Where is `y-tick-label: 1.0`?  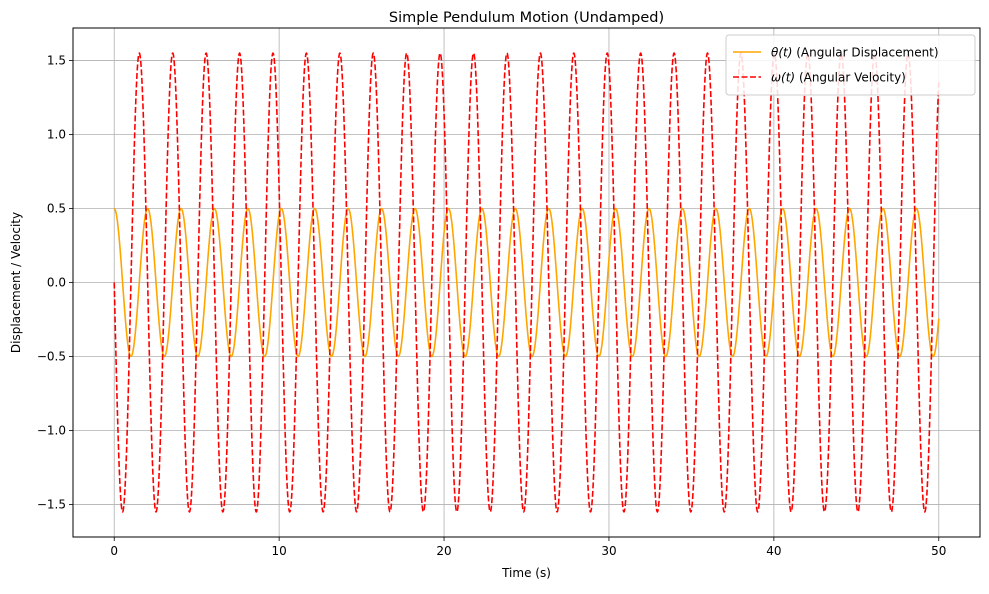
y-tick-label: 1.0 is located at coordinates (56, 135).